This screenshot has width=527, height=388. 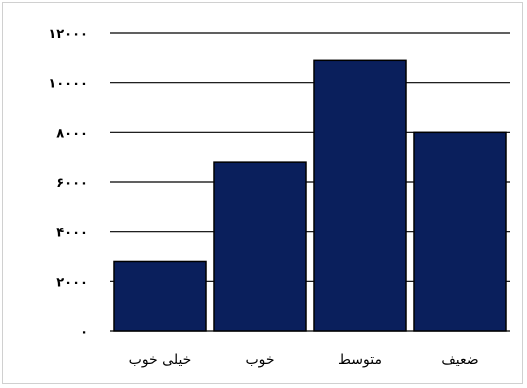 What do you see at coordinates (84, 332) in the screenshot?
I see `y-tick-label: ۰` at bounding box center [84, 332].